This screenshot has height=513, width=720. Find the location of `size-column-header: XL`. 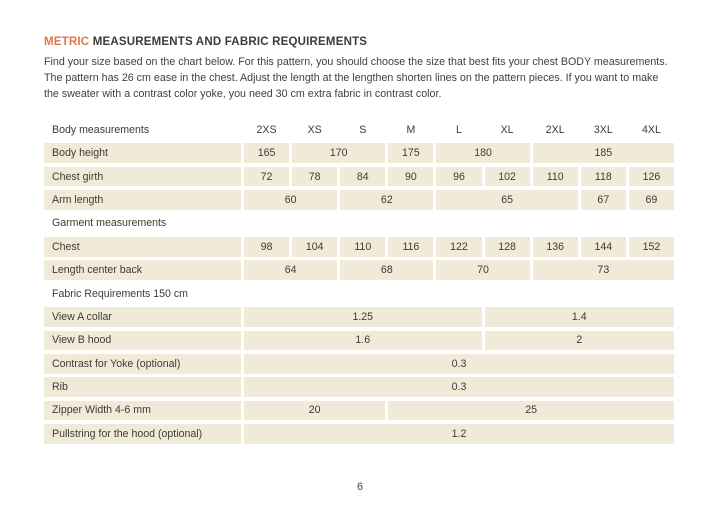

size-column-header: XL is located at coordinates (507, 129).